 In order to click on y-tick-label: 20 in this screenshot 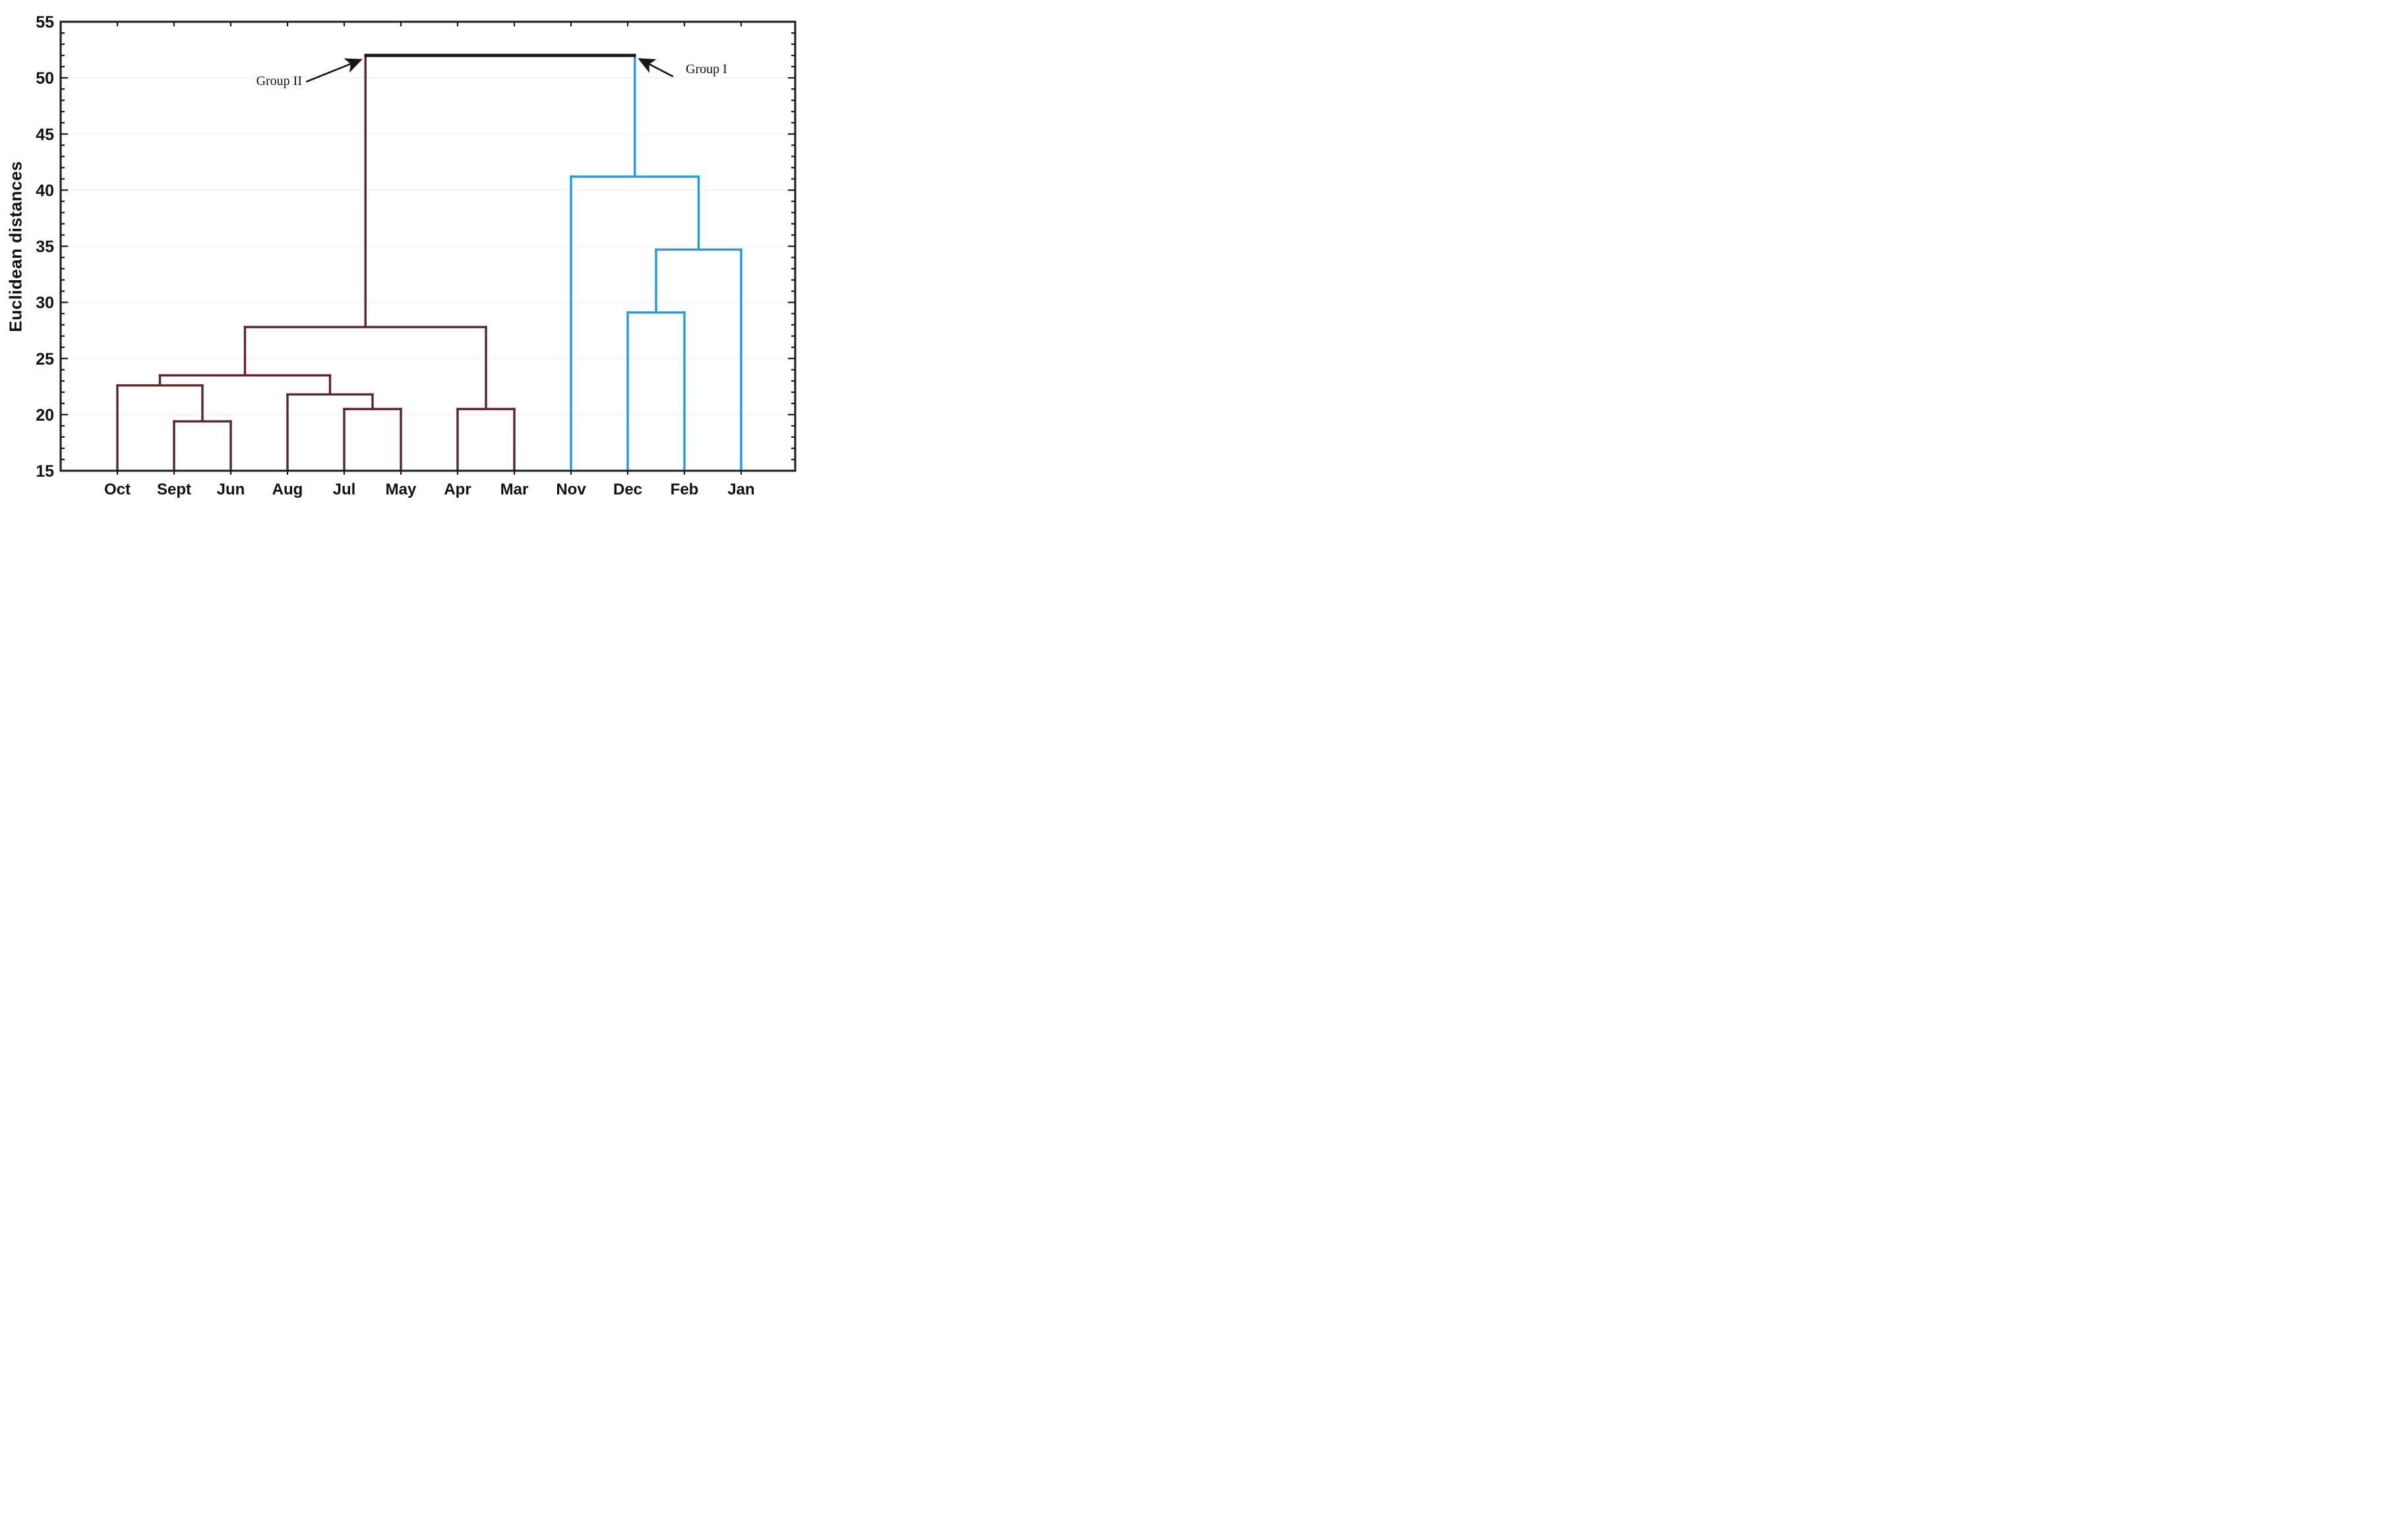, I will do `click(45, 415)`.